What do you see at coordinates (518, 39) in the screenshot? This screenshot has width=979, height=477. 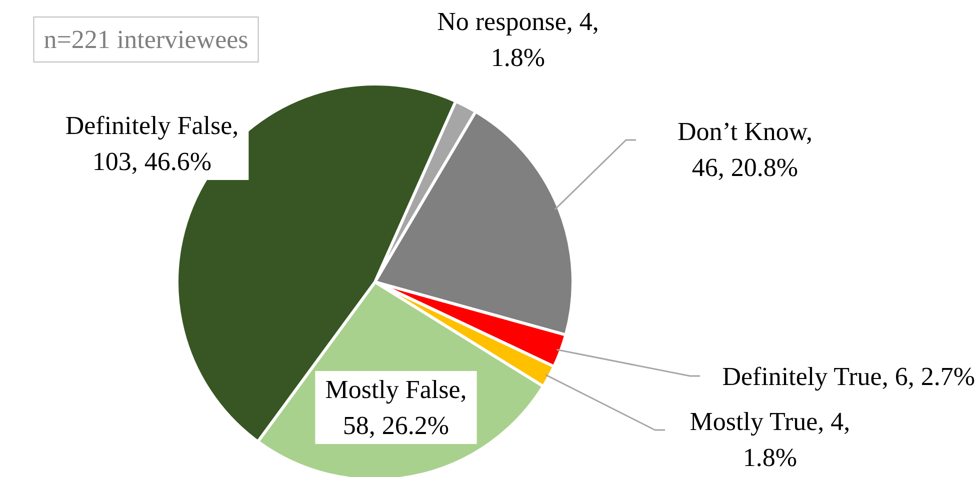 I see `slice-label: No response, 4, 1.8%` at bounding box center [518, 39].